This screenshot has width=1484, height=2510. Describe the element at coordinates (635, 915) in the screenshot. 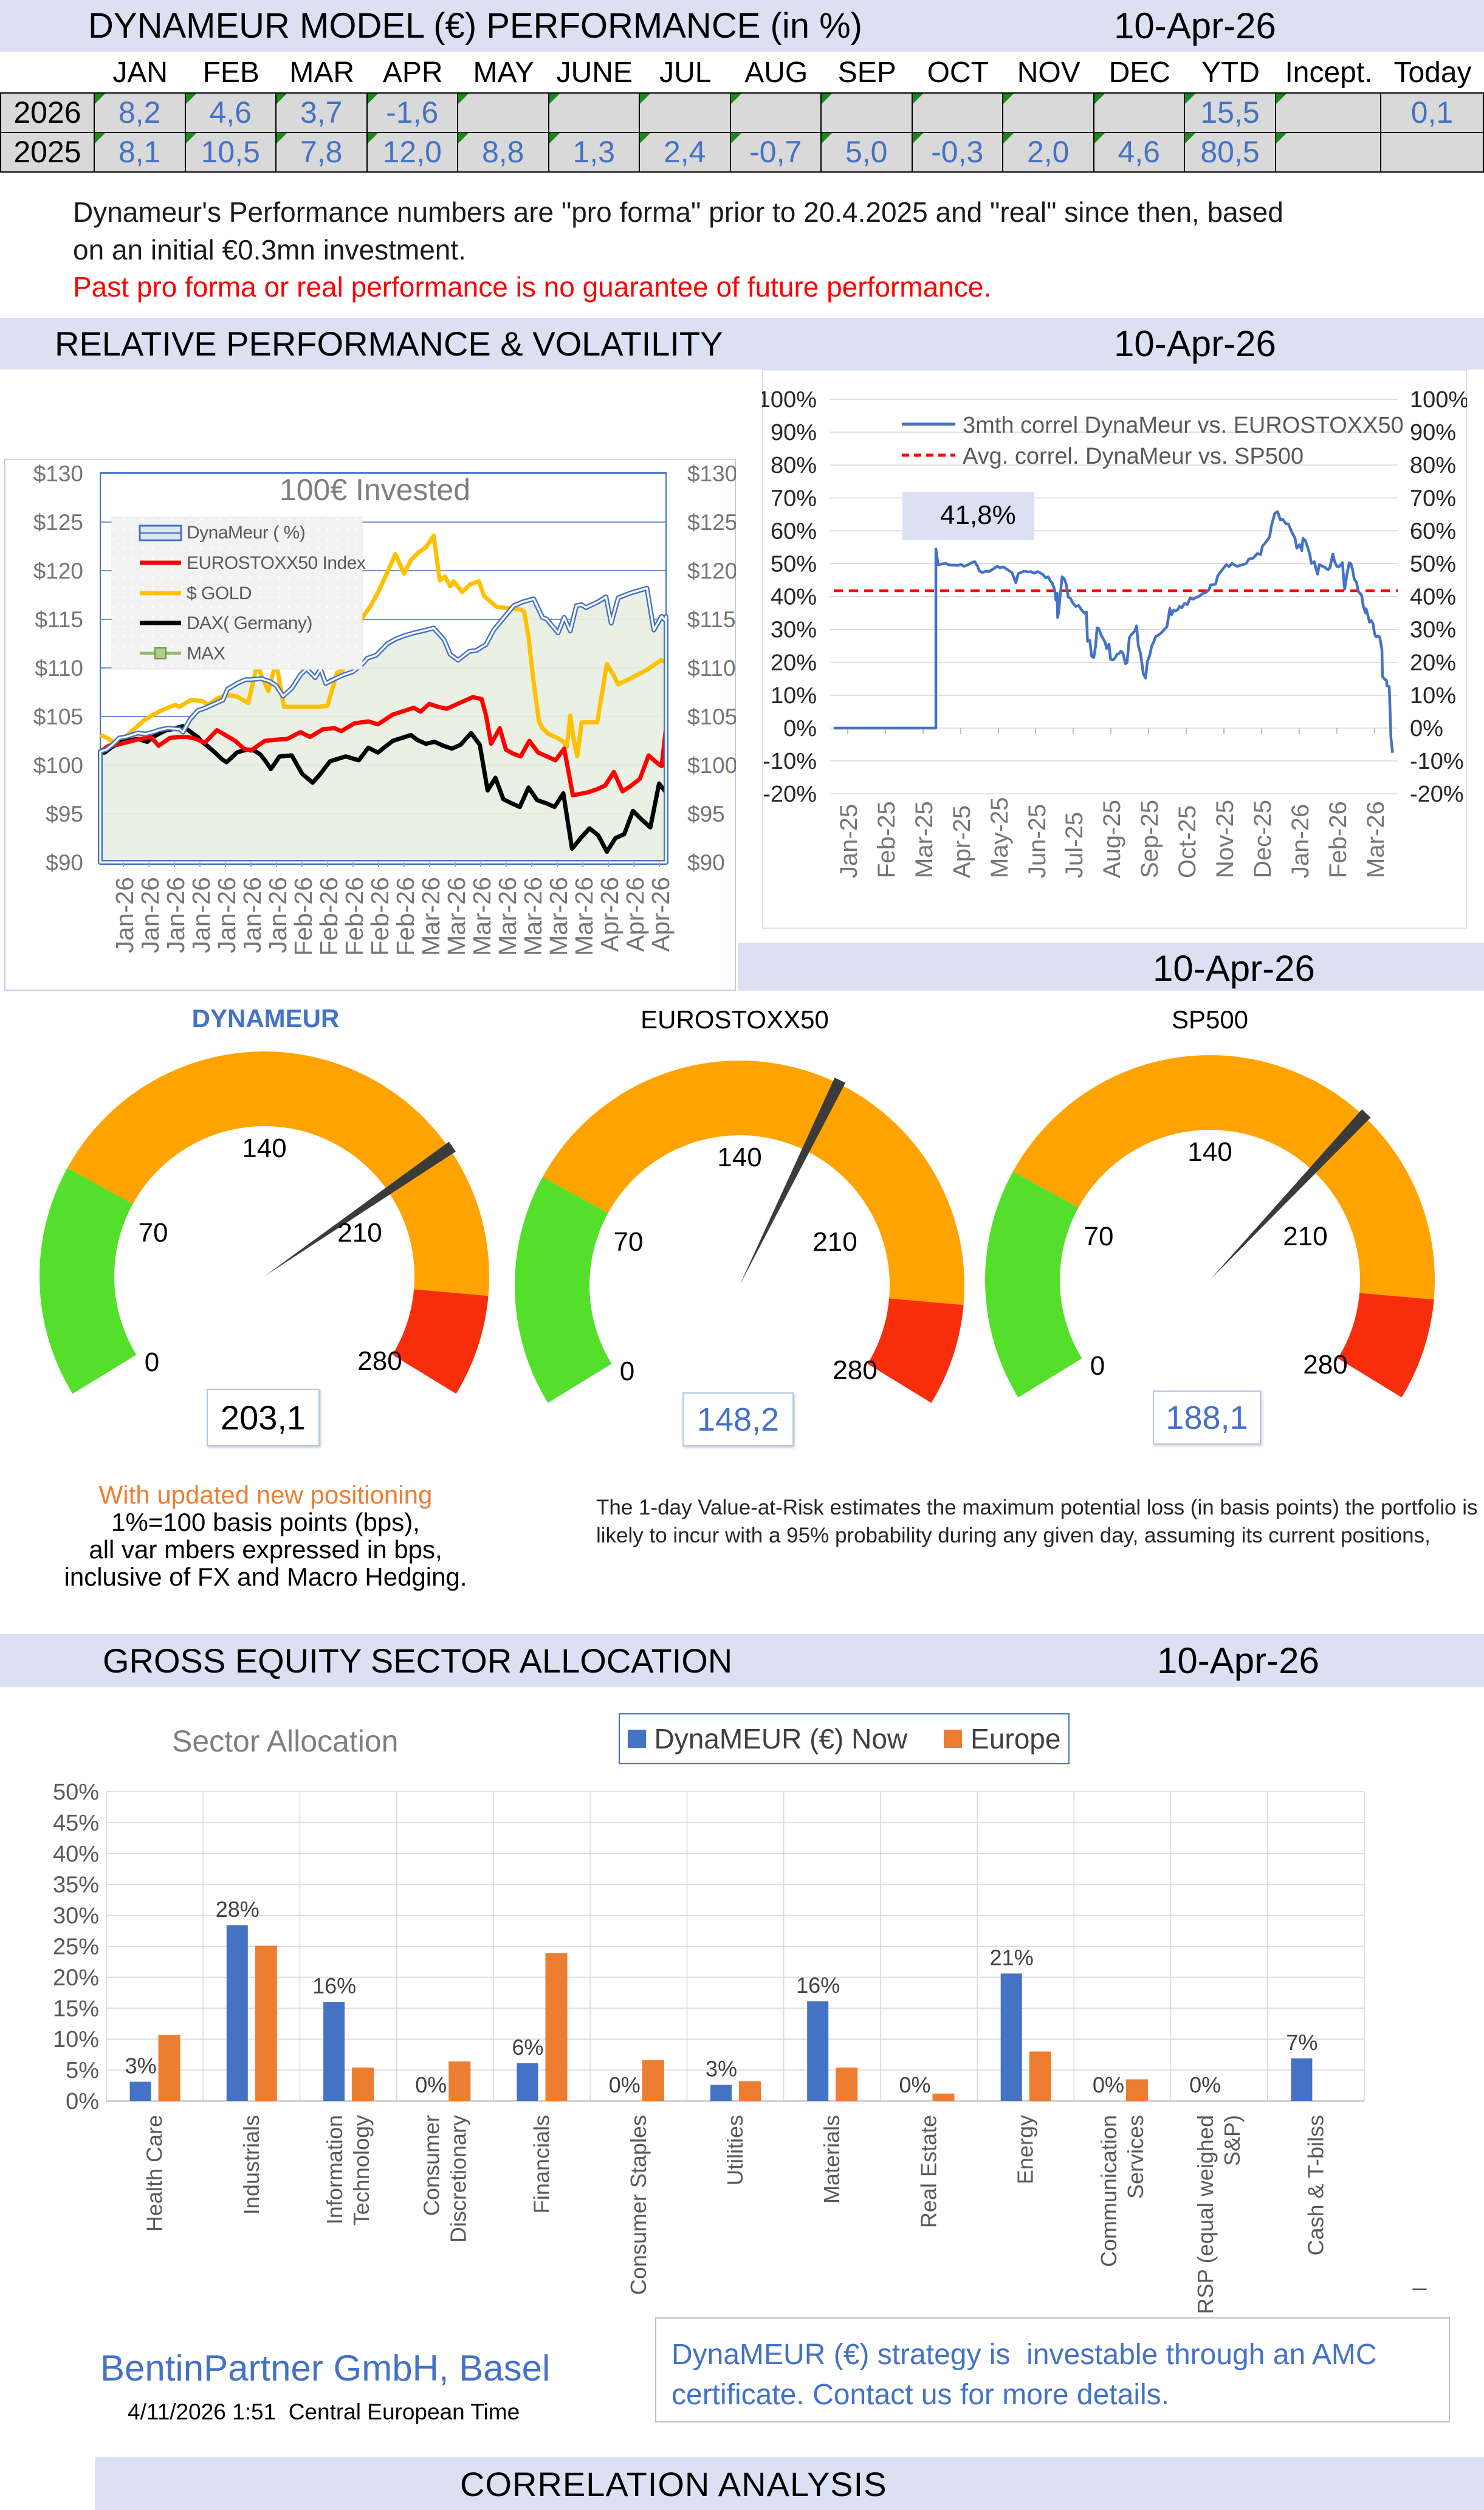

I see `svg-text: Apr-26` at that location.